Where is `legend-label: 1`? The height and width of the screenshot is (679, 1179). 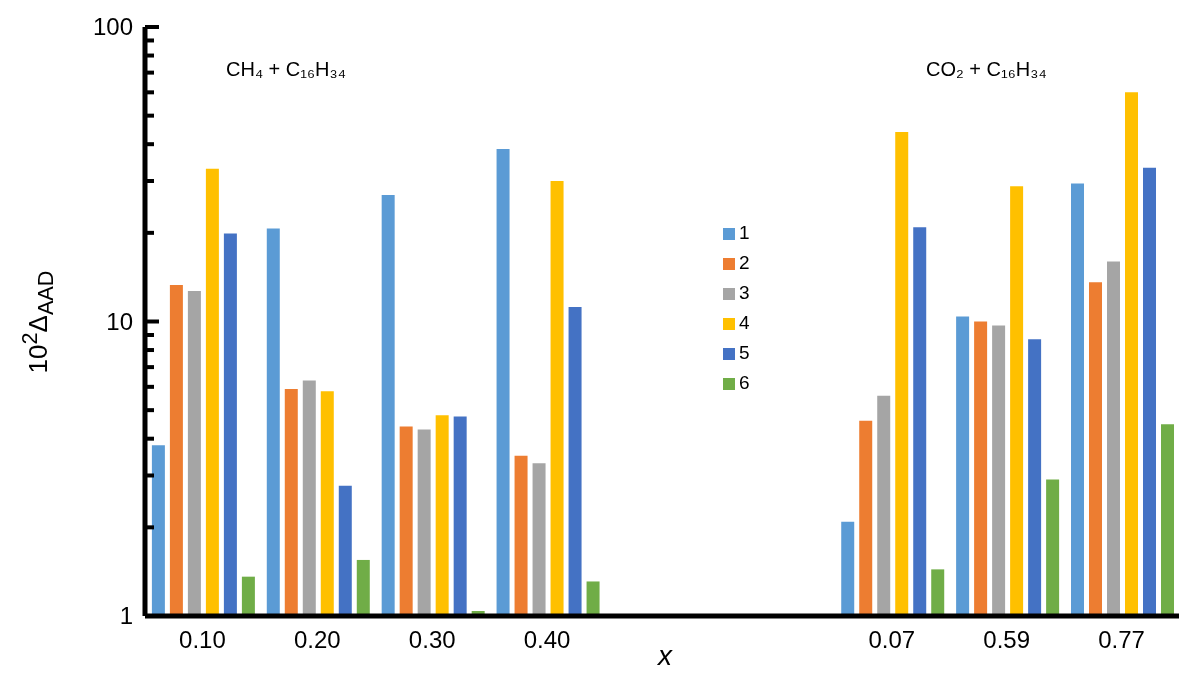 legend-label: 1 is located at coordinates (744, 232).